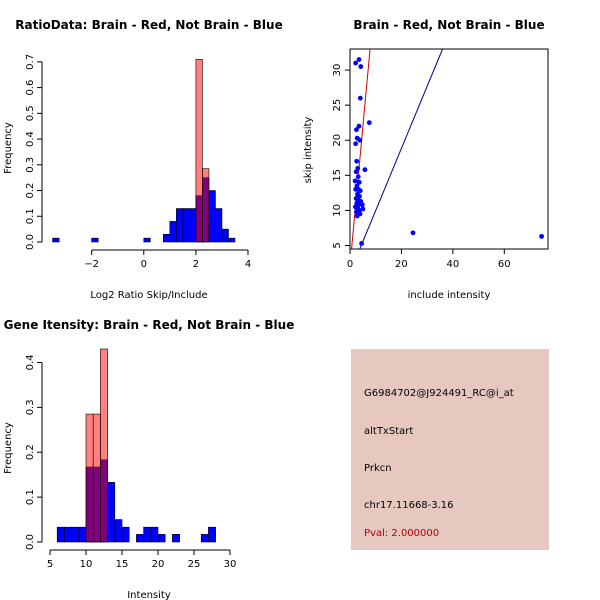 The height and width of the screenshot is (600, 600). I want to click on ratio-histogram-bars, so click(144, 150).